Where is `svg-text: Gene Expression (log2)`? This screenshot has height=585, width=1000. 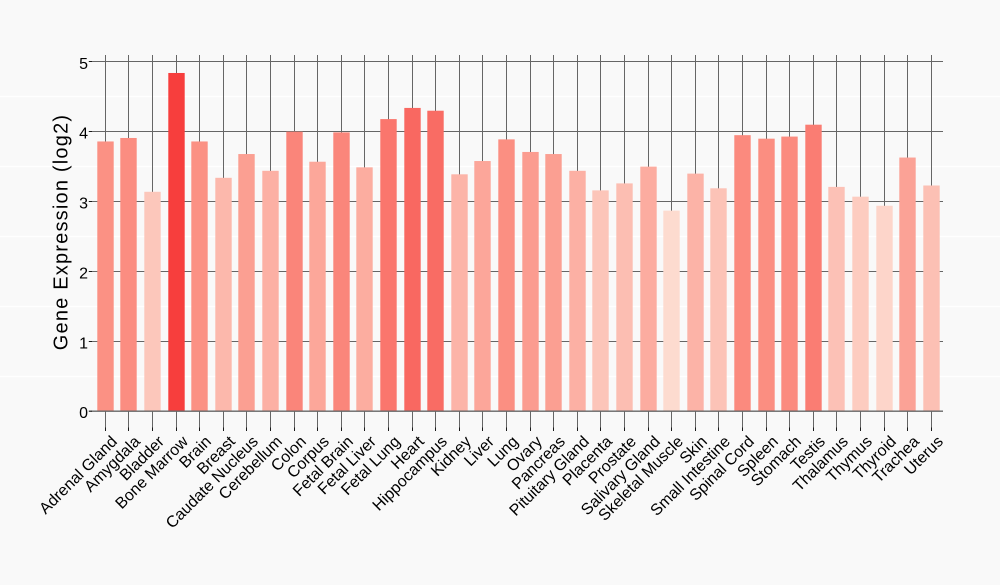
svg-text: Gene Expression (log2) is located at coordinates (62, 232).